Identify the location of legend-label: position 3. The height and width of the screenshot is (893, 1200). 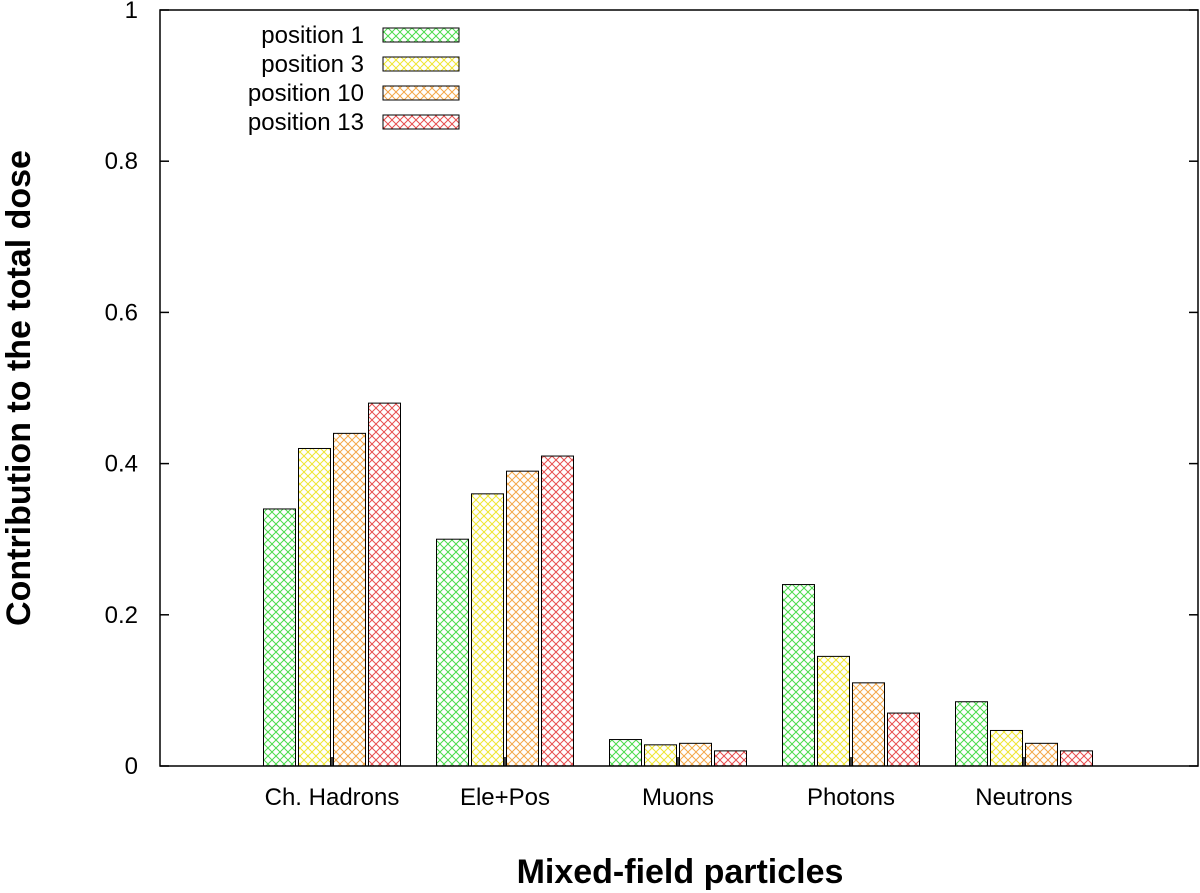
(312, 64).